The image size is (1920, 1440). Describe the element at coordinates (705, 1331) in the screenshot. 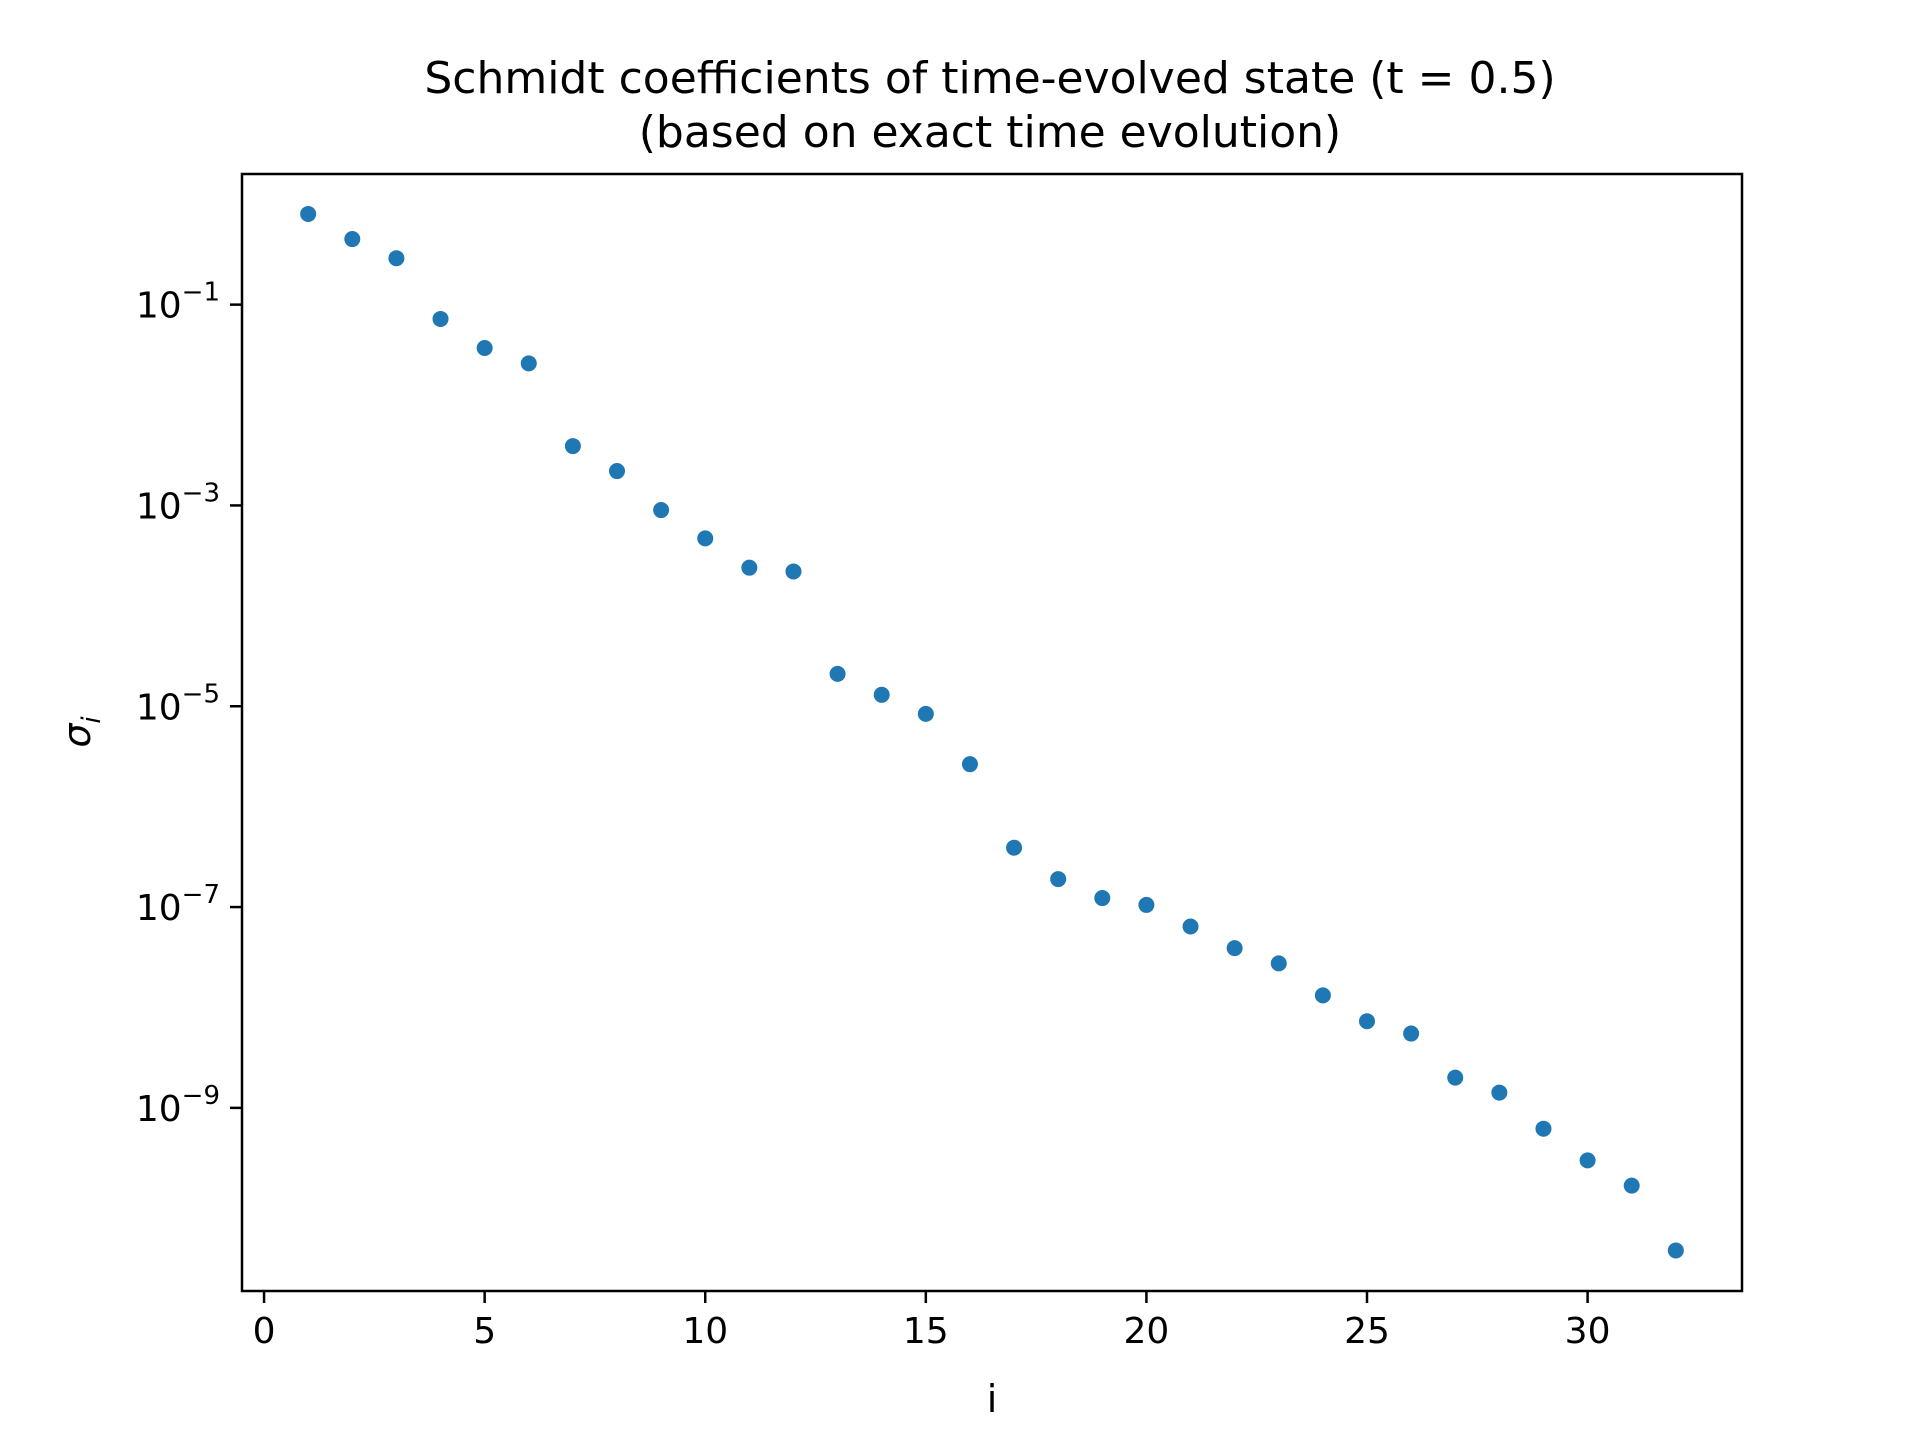

I see `x-tick-label: 10` at that location.